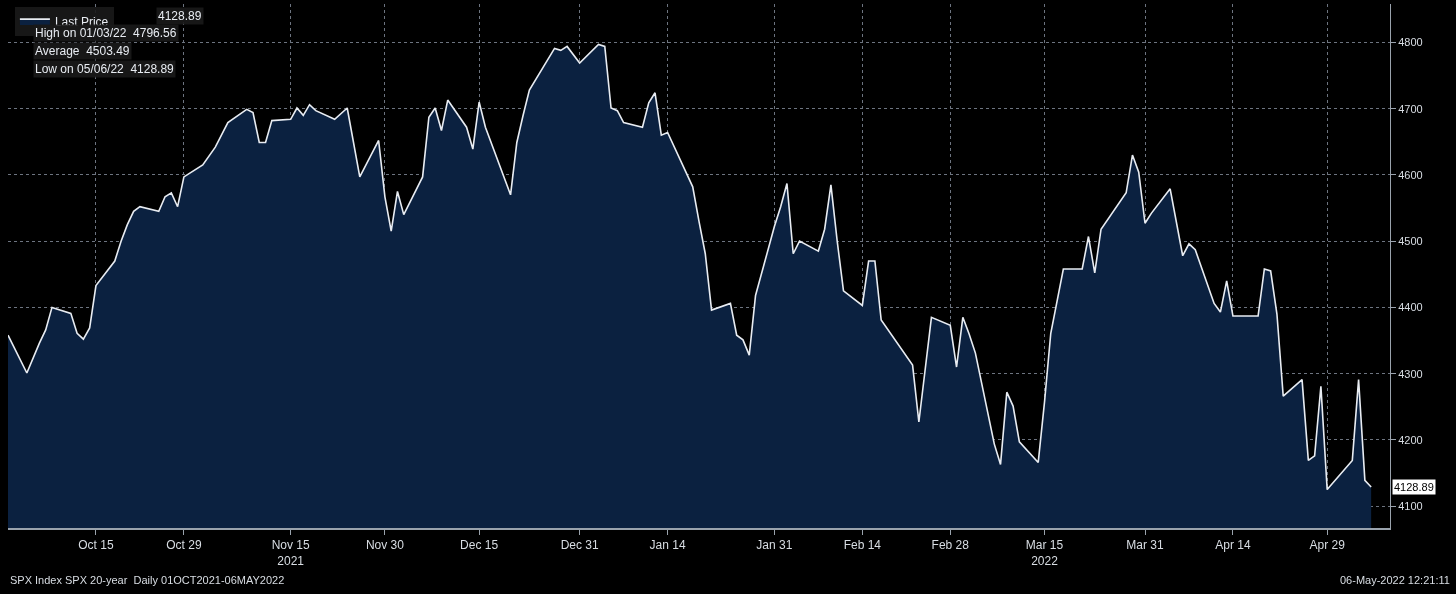  What do you see at coordinates (1410, 42) in the screenshot?
I see `y-tick-label: 4800` at bounding box center [1410, 42].